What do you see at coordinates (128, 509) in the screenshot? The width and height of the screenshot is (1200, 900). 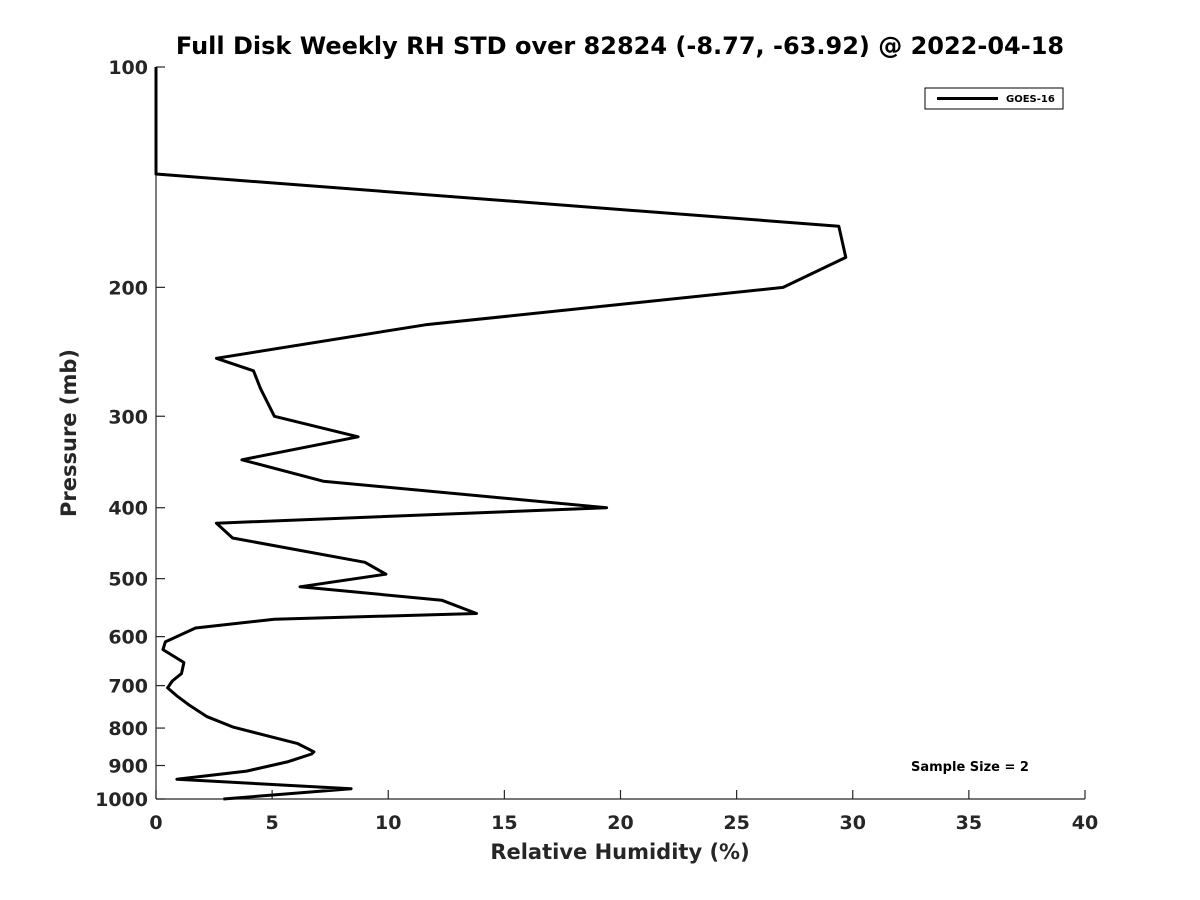 I see `y-tick-label: 400` at bounding box center [128, 509].